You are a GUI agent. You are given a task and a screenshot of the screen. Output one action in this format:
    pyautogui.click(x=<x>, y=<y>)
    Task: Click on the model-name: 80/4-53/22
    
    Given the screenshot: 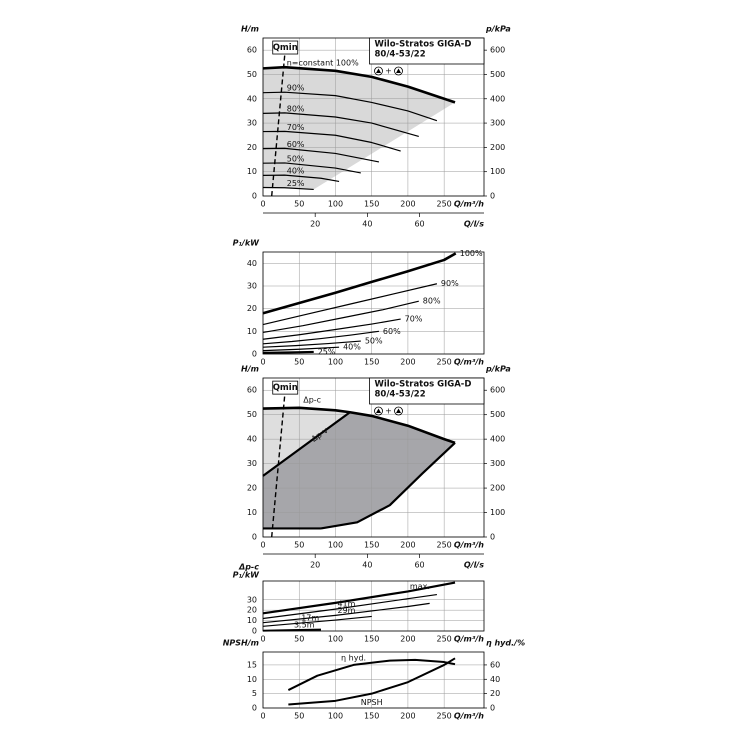 What is the action you would take?
    pyautogui.click(x=400, y=55)
    